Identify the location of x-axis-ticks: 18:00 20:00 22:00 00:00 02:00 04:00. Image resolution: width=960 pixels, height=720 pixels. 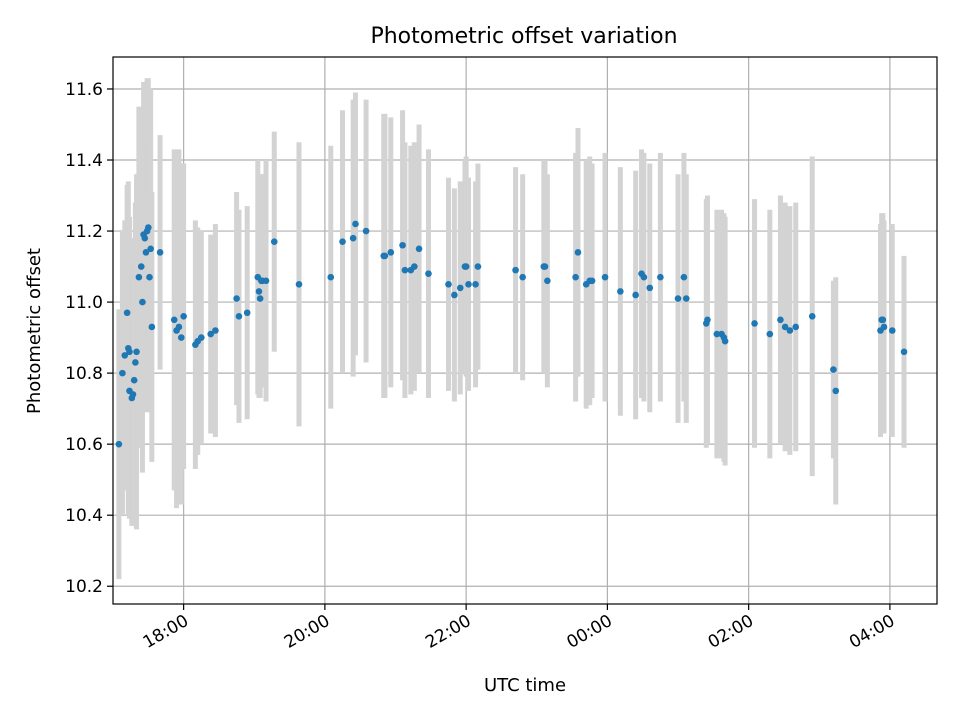
(519, 628).